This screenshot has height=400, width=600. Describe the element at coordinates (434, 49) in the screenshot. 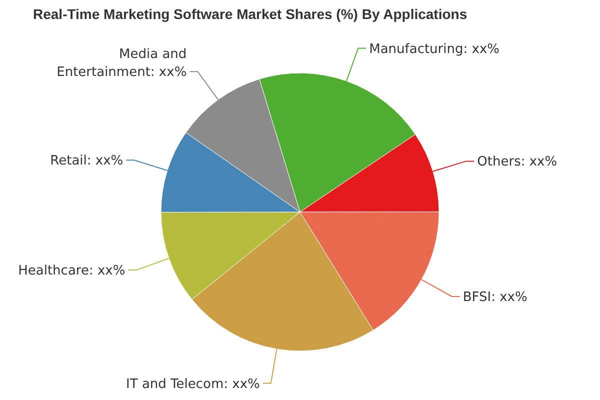

I see `slice-label: Manufacturing: xx%` at that location.